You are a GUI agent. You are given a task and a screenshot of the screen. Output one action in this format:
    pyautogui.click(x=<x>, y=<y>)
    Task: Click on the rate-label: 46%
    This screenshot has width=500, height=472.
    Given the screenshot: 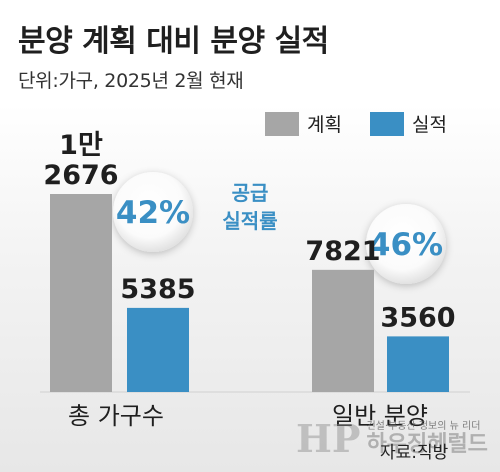 What is the action you would take?
    pyautogui.click(x=406, y=245)
    